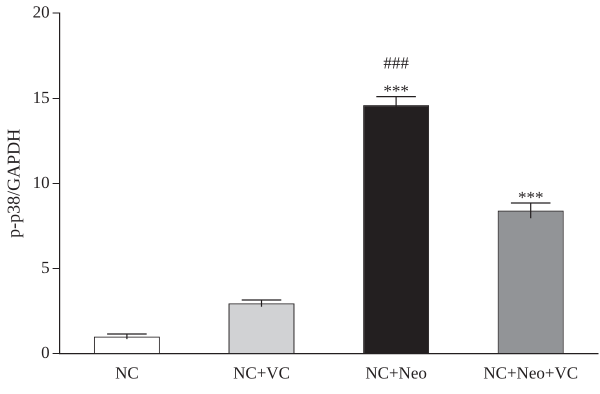 Image resolution: width=600 pixels, height=394 pixels. What do you see at coordinates (41, 182) in the screenshot?
I see `y-tick-label: 10` at bounding box center [41, 182].